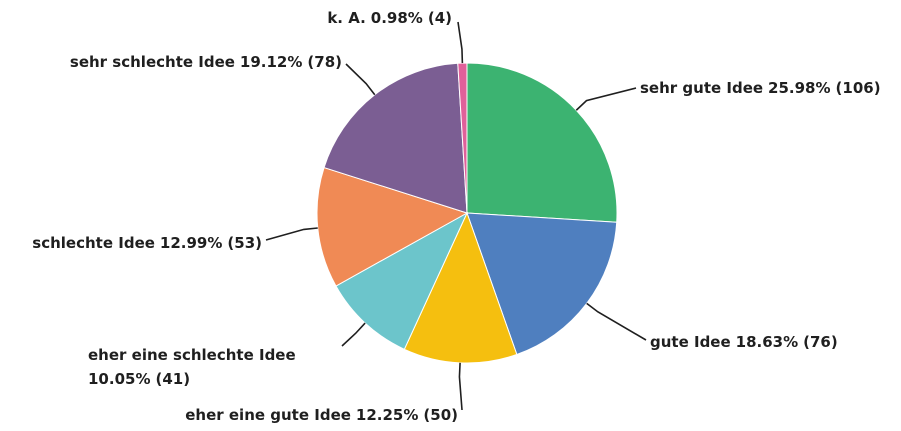  What do you see at coordinates (324, 62) in the screenshot?
I see `label-count: (78)` at bounding box center [324, 62].